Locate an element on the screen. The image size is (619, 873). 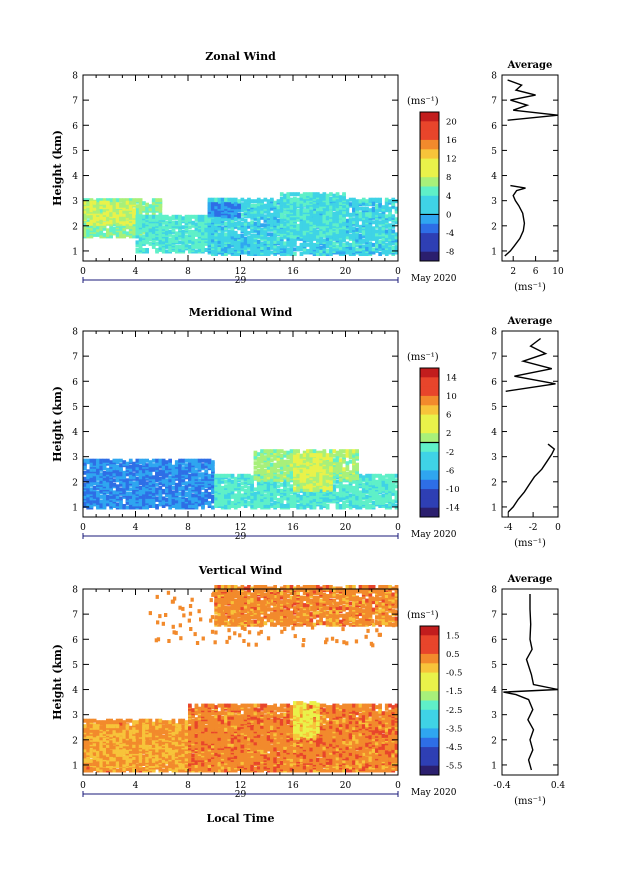
x-tick-label: 0 is located at coordinates (398, 272).